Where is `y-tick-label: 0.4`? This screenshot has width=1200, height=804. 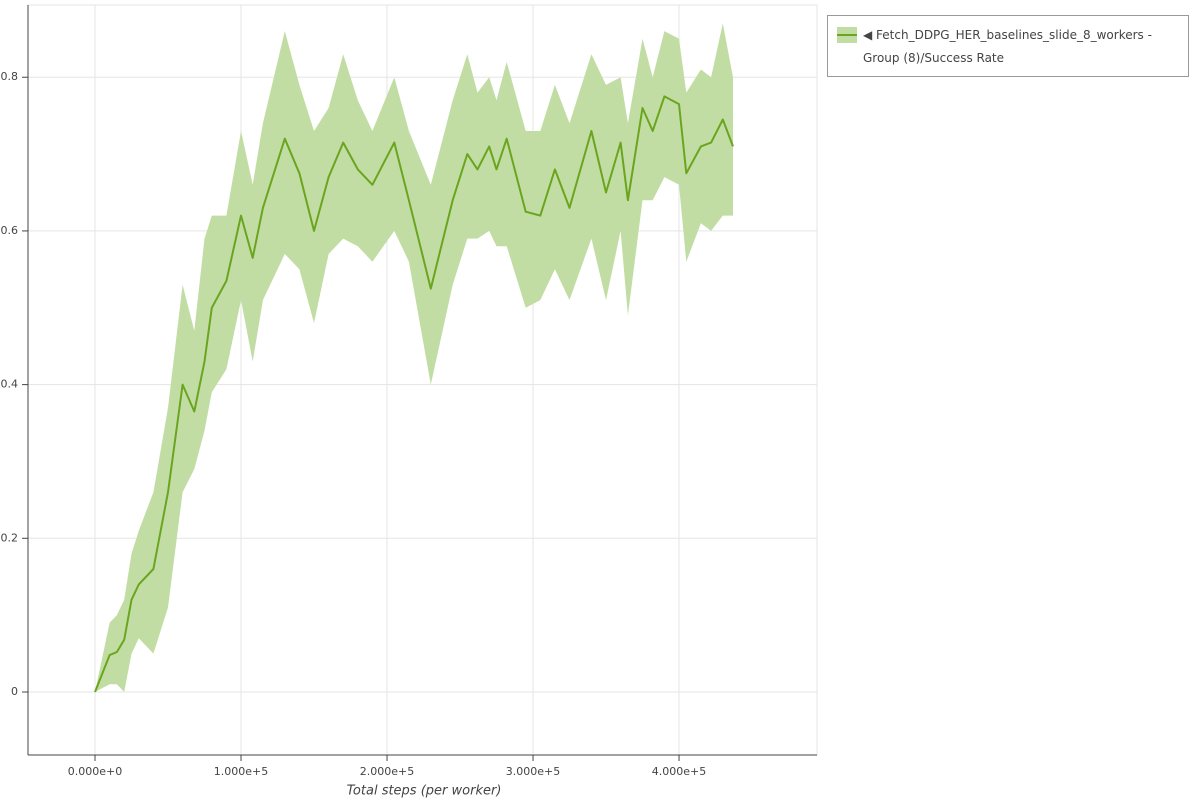 y-tick-label: 0.4 is located at coordinates (10, 384).